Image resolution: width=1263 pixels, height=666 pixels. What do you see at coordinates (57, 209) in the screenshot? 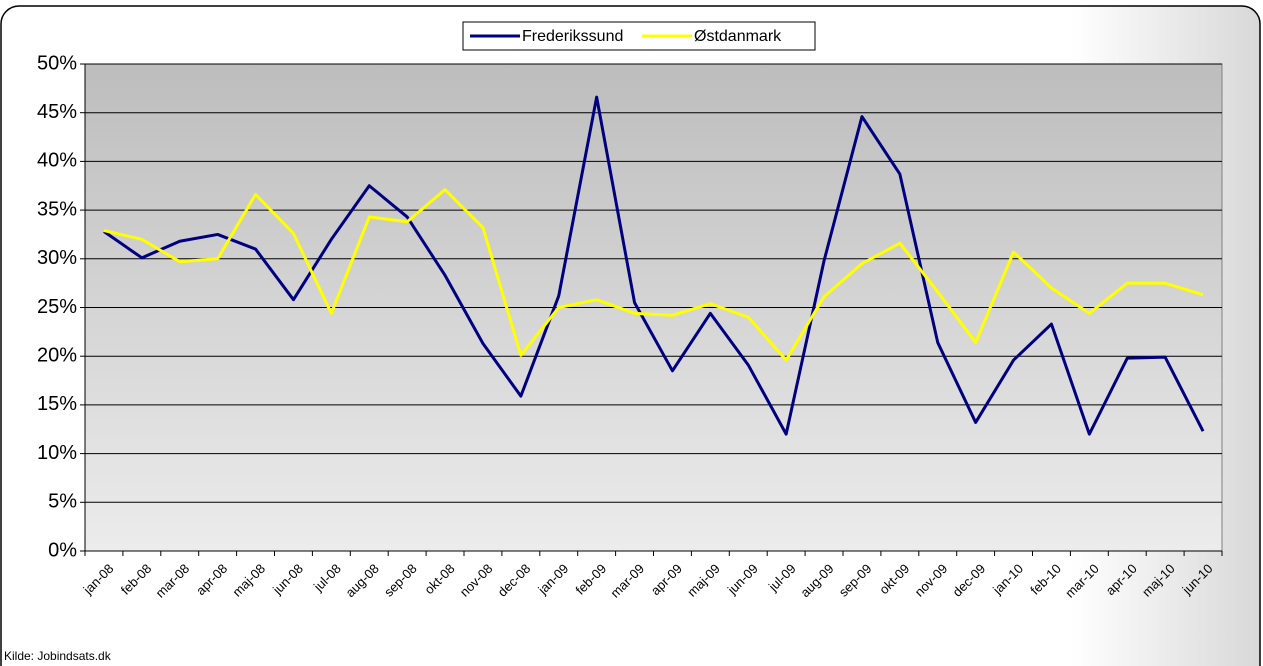
I see `y-tick-label: 35%` at bounding box center [57, 209].